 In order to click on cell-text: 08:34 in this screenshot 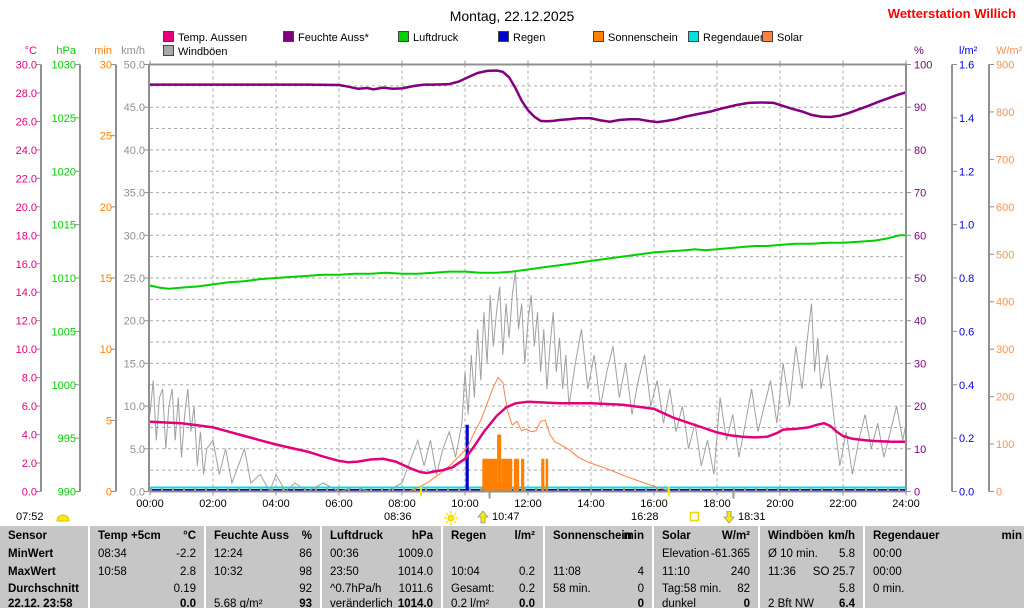, I will do `click(112, 554)`.